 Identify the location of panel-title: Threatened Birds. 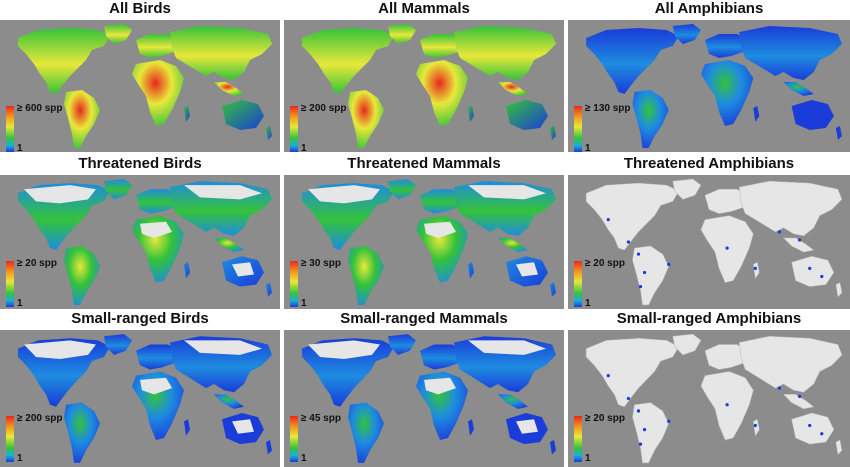
(140, 163).